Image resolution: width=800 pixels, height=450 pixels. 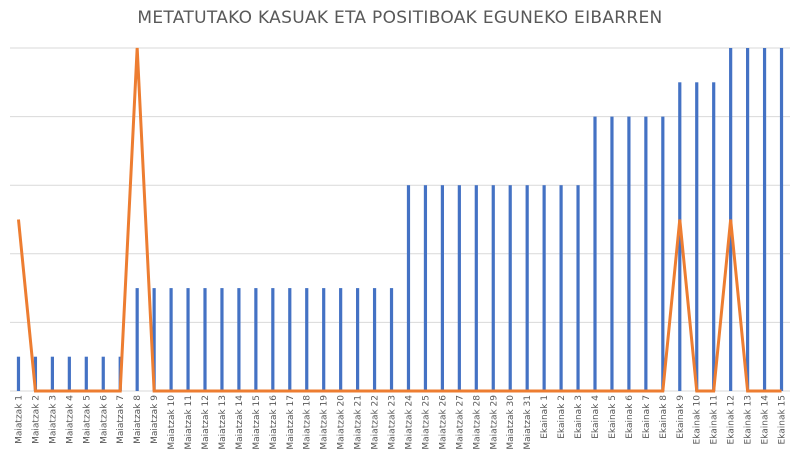 I want to click on x-tick-label: Maiatzak 2, so click(x=36, y=419).